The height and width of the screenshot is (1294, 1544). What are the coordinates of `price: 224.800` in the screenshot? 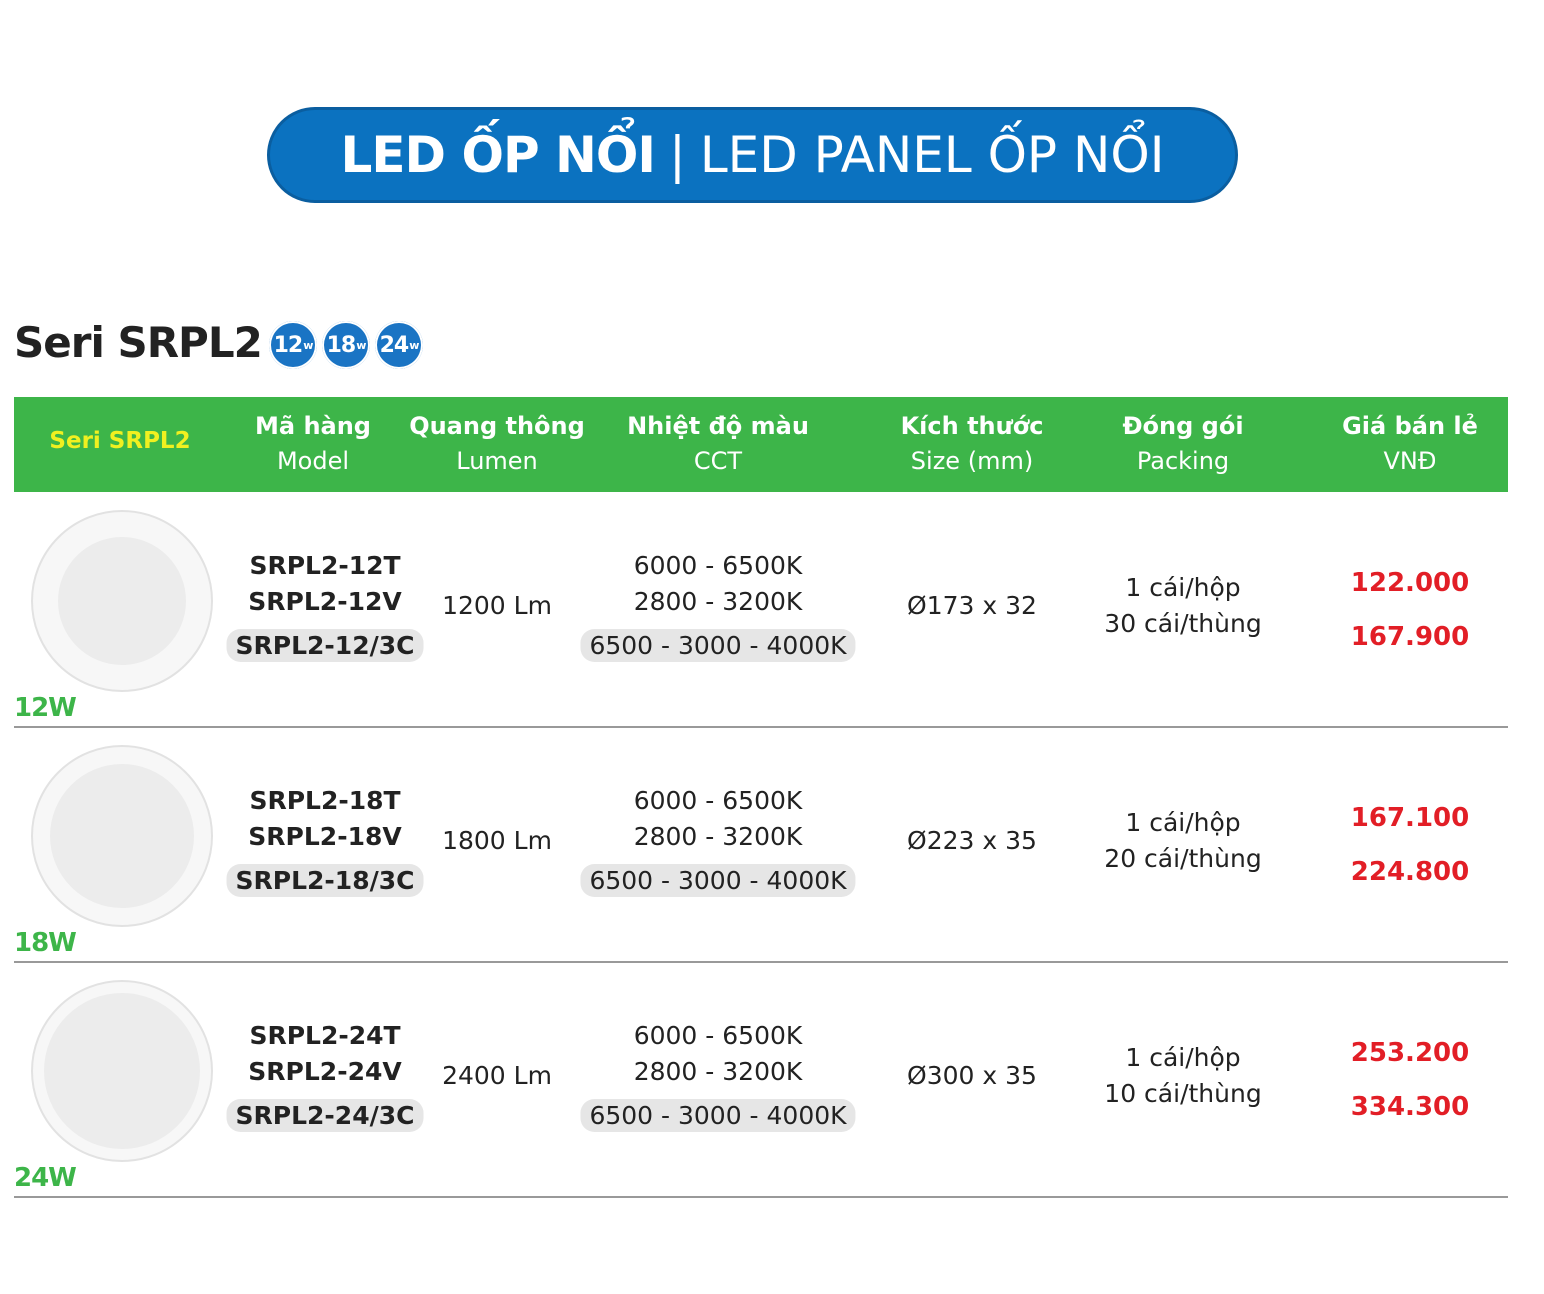 It's located at (1410, 872).